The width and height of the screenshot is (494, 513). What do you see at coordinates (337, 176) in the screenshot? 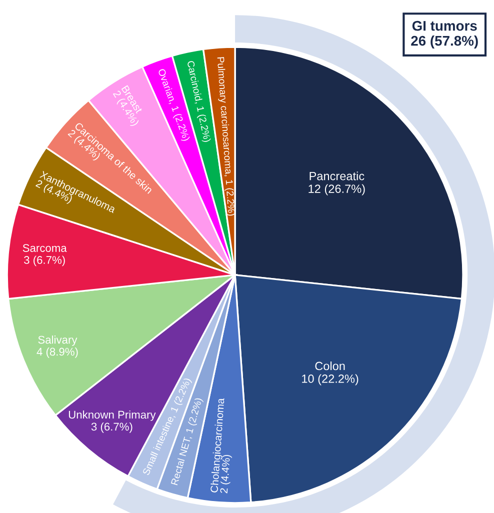
I see `slice-label: Pancreatic` at bounding box center [337, 176].